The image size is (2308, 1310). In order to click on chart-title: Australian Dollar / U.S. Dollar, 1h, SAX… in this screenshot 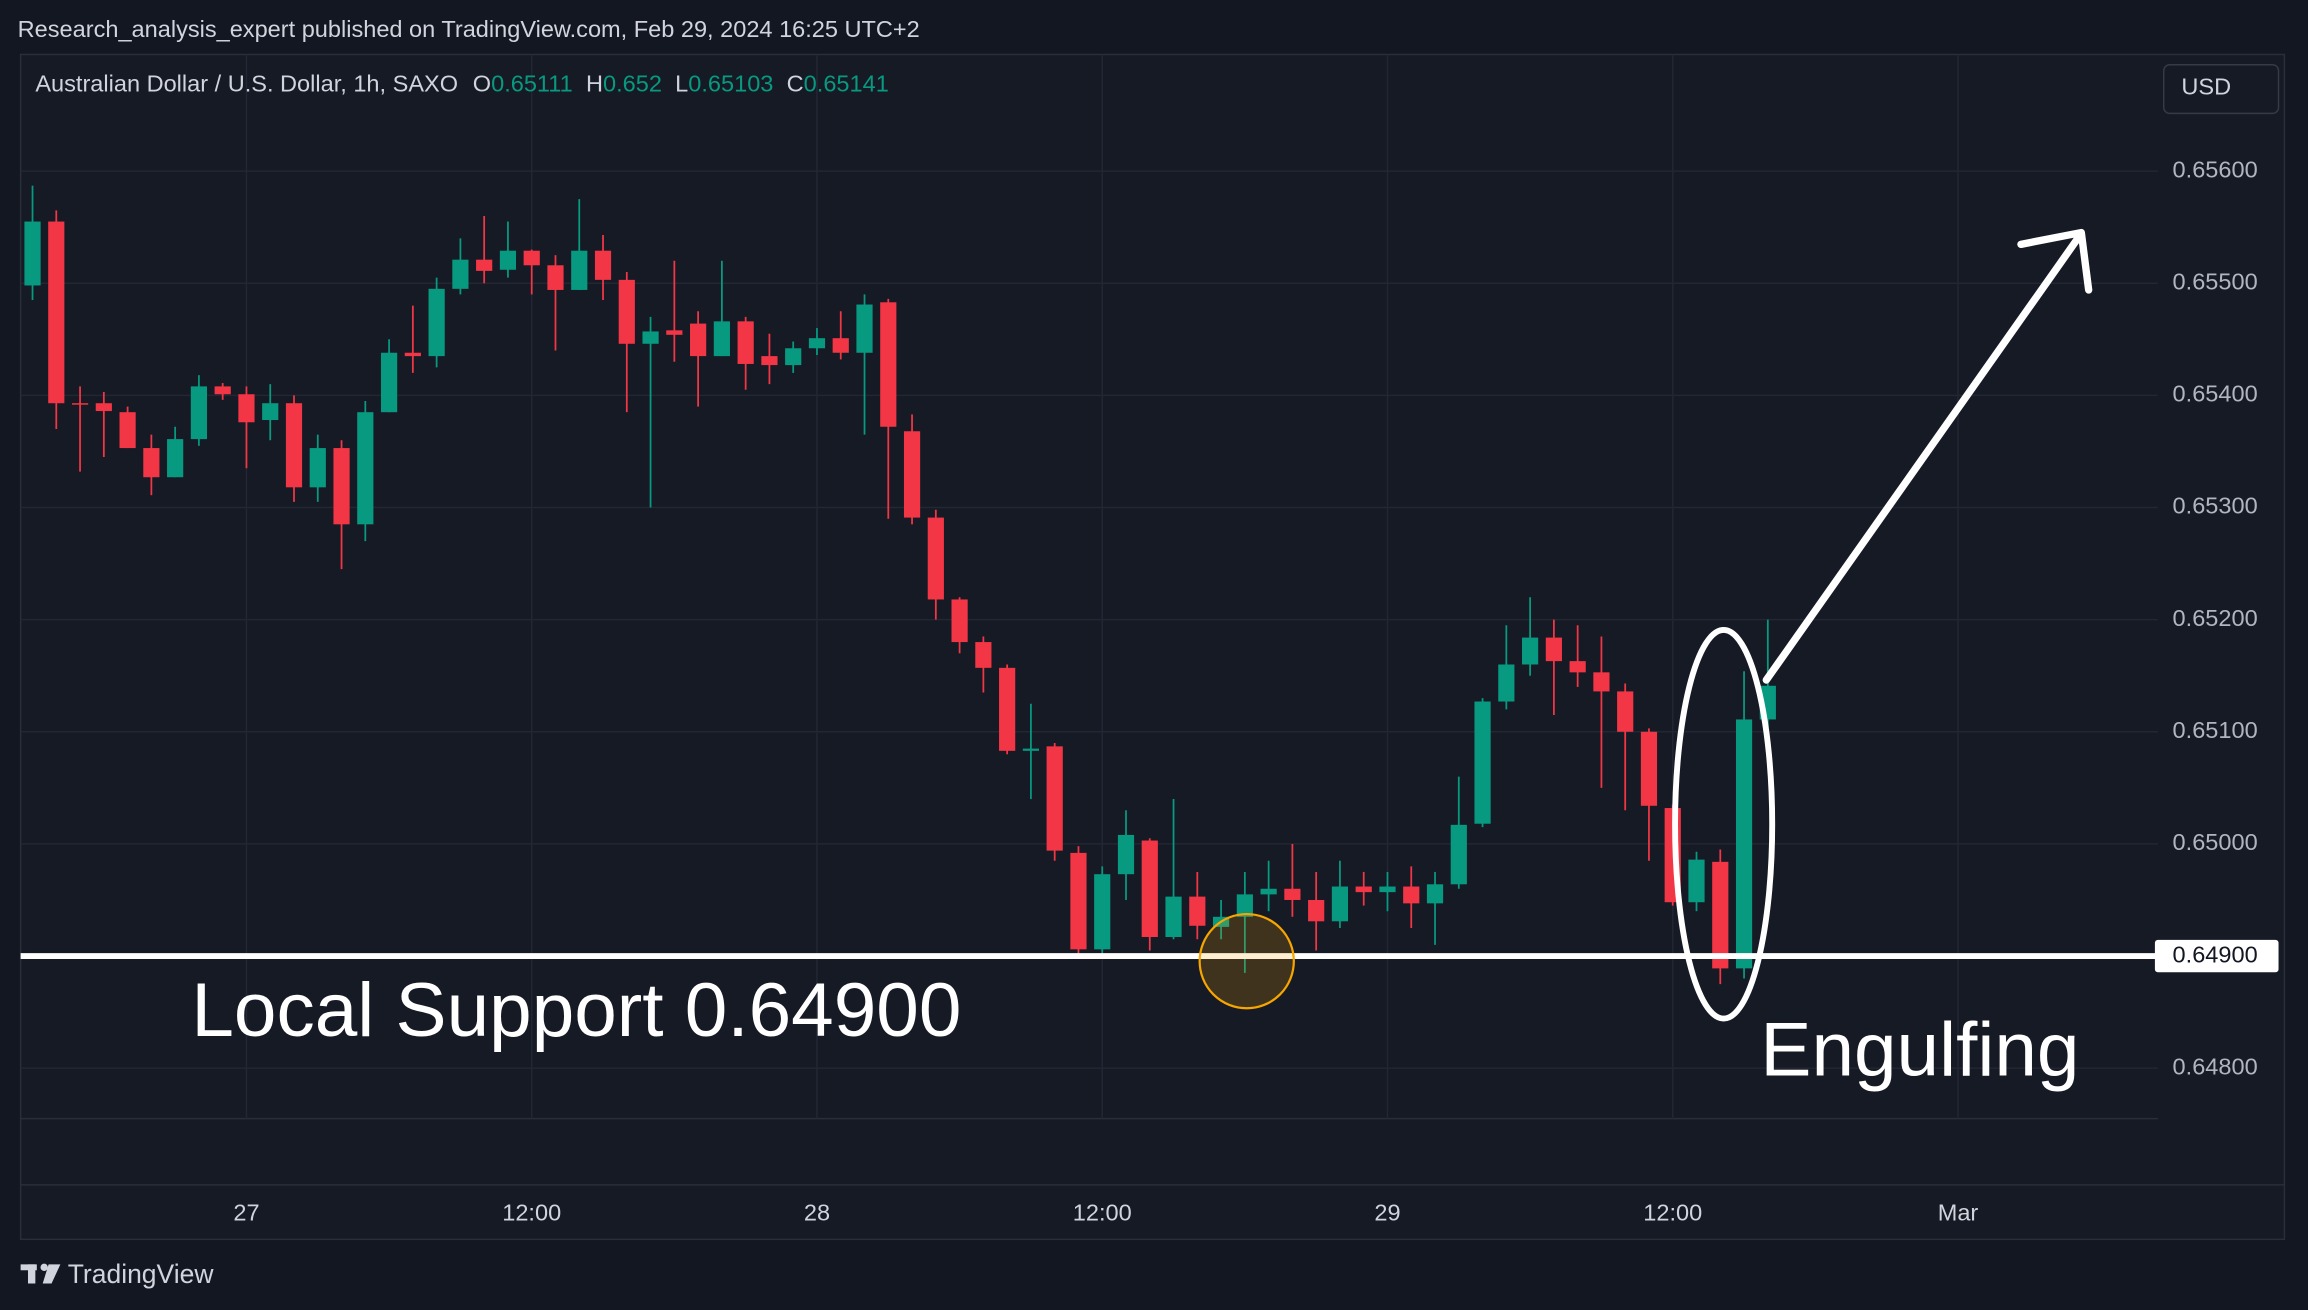, I will do `click(246, 84)`.